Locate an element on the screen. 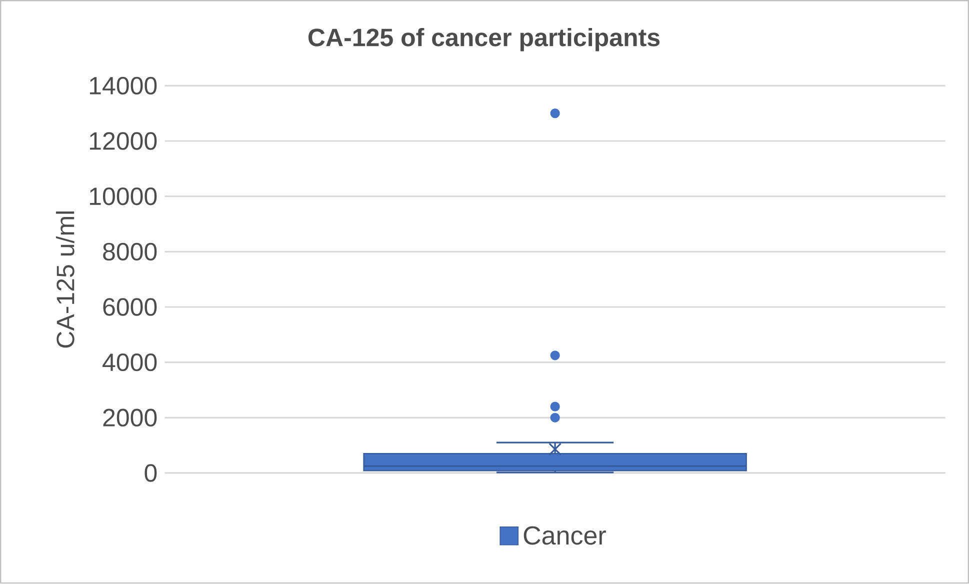  legend-label: Cancer is located at coordinates (565, 535).